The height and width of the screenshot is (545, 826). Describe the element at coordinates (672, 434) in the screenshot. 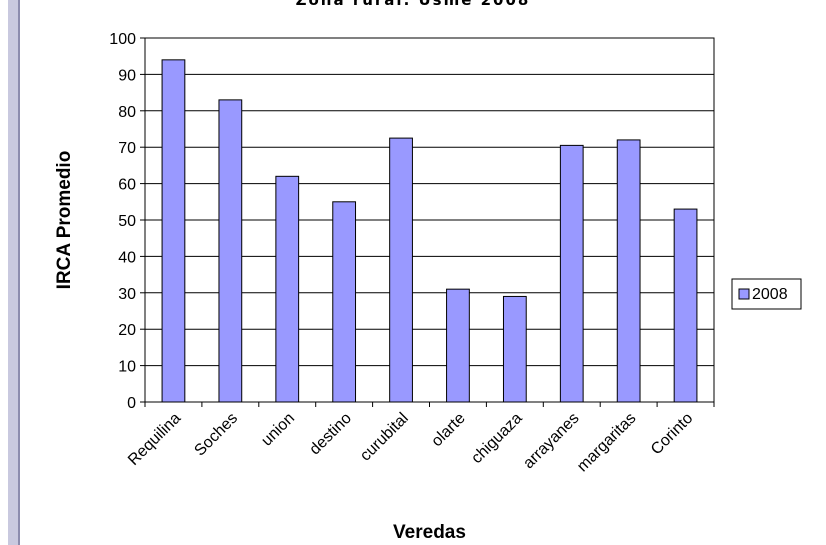

I see `x-tick-label: Corinto` at that location.